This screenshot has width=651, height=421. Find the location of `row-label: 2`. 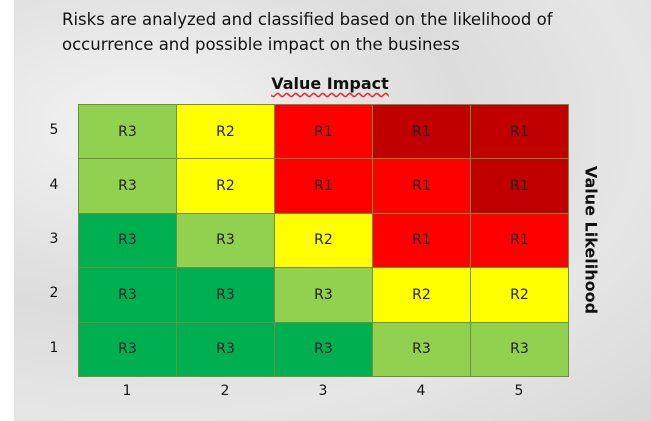

row-label: 2 is located at coordinates (54, 293).